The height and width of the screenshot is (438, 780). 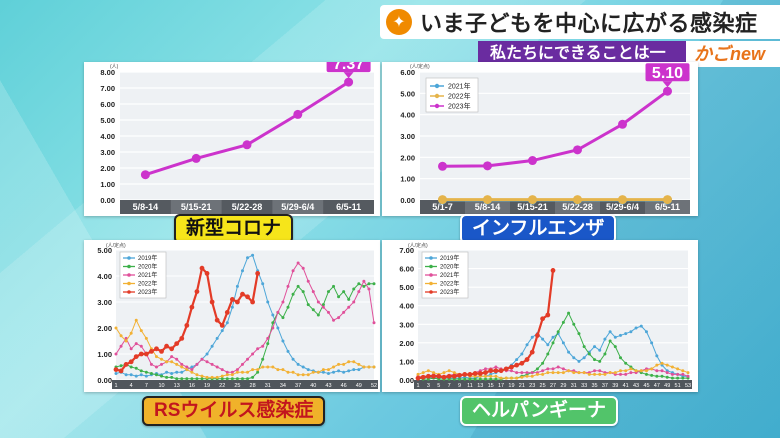 What do you see at coordinates (146, 207) in the screenshot?
I see `x-tick-label: 5/8-14` at bounding box center [146, 207].